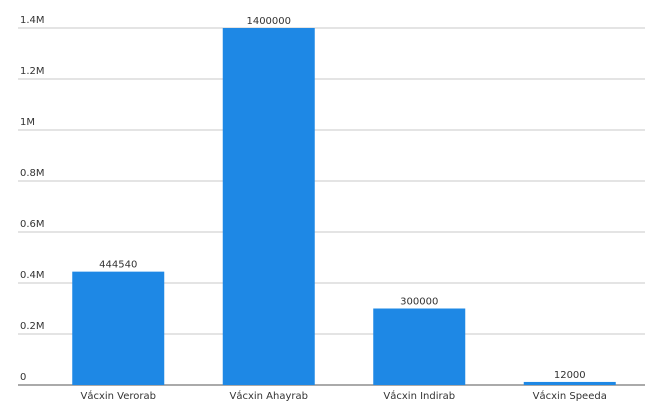 The width and height of the screenshot is (660, 416). Describe the element at coordinates (570, 395) in the screenshot. I see `x-tick-label: Vắcxin Speeda` at that location.